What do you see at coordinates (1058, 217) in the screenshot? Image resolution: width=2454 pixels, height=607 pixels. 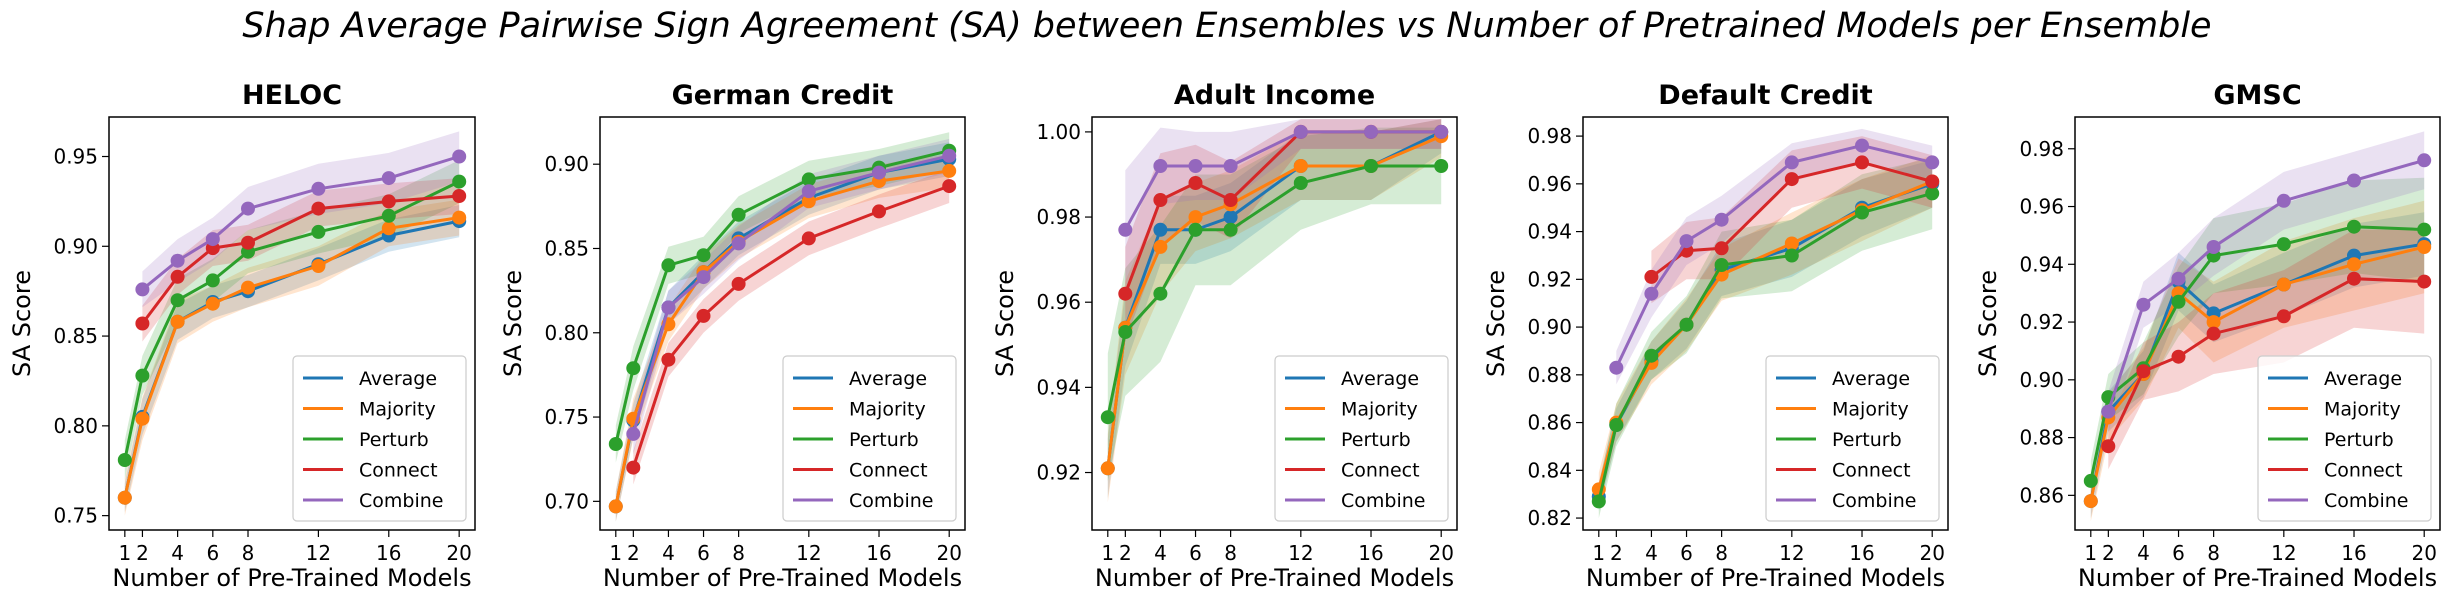 I see `y-tick-label: 0.98` at bounding box center [1058, 217].